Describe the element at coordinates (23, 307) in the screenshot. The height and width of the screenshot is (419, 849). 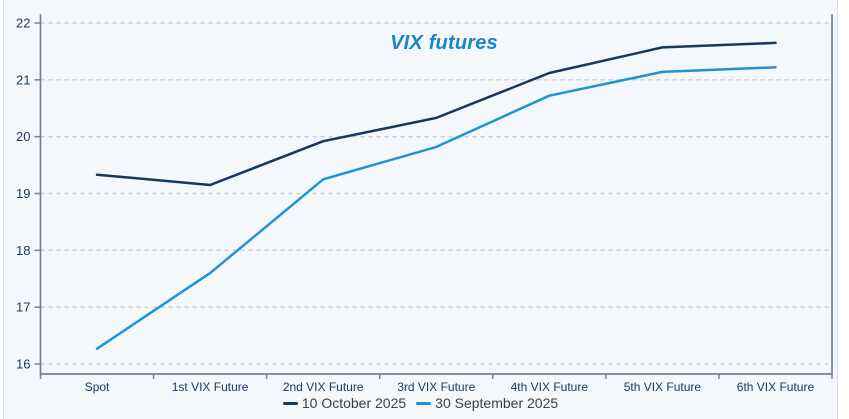
I see `y-tick-label: 17` at that location.